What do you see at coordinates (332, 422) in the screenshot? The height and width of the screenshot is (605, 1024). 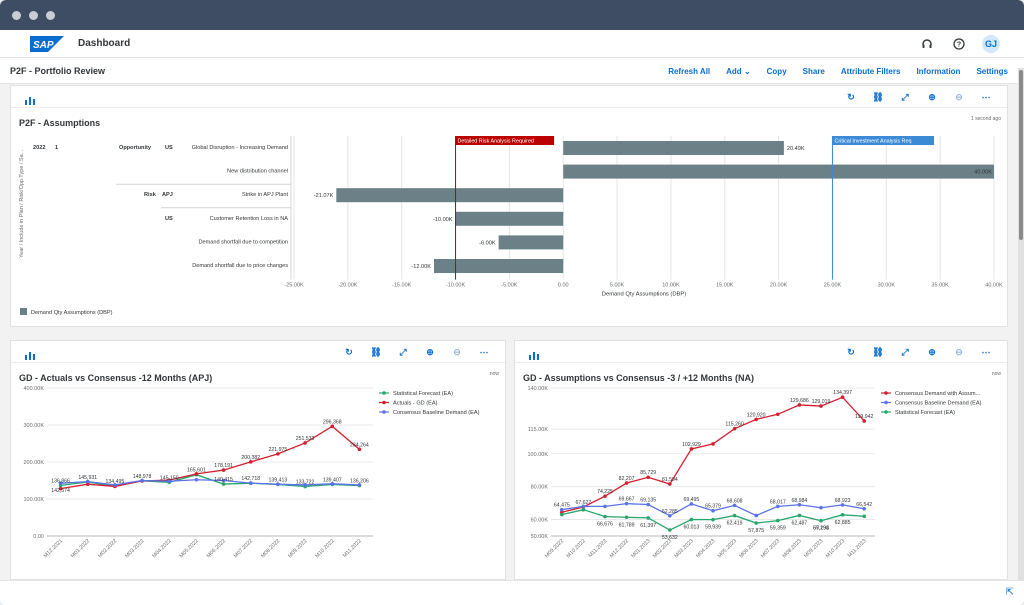 I see `data-label: 296,368` at bounding box center [332, 422].